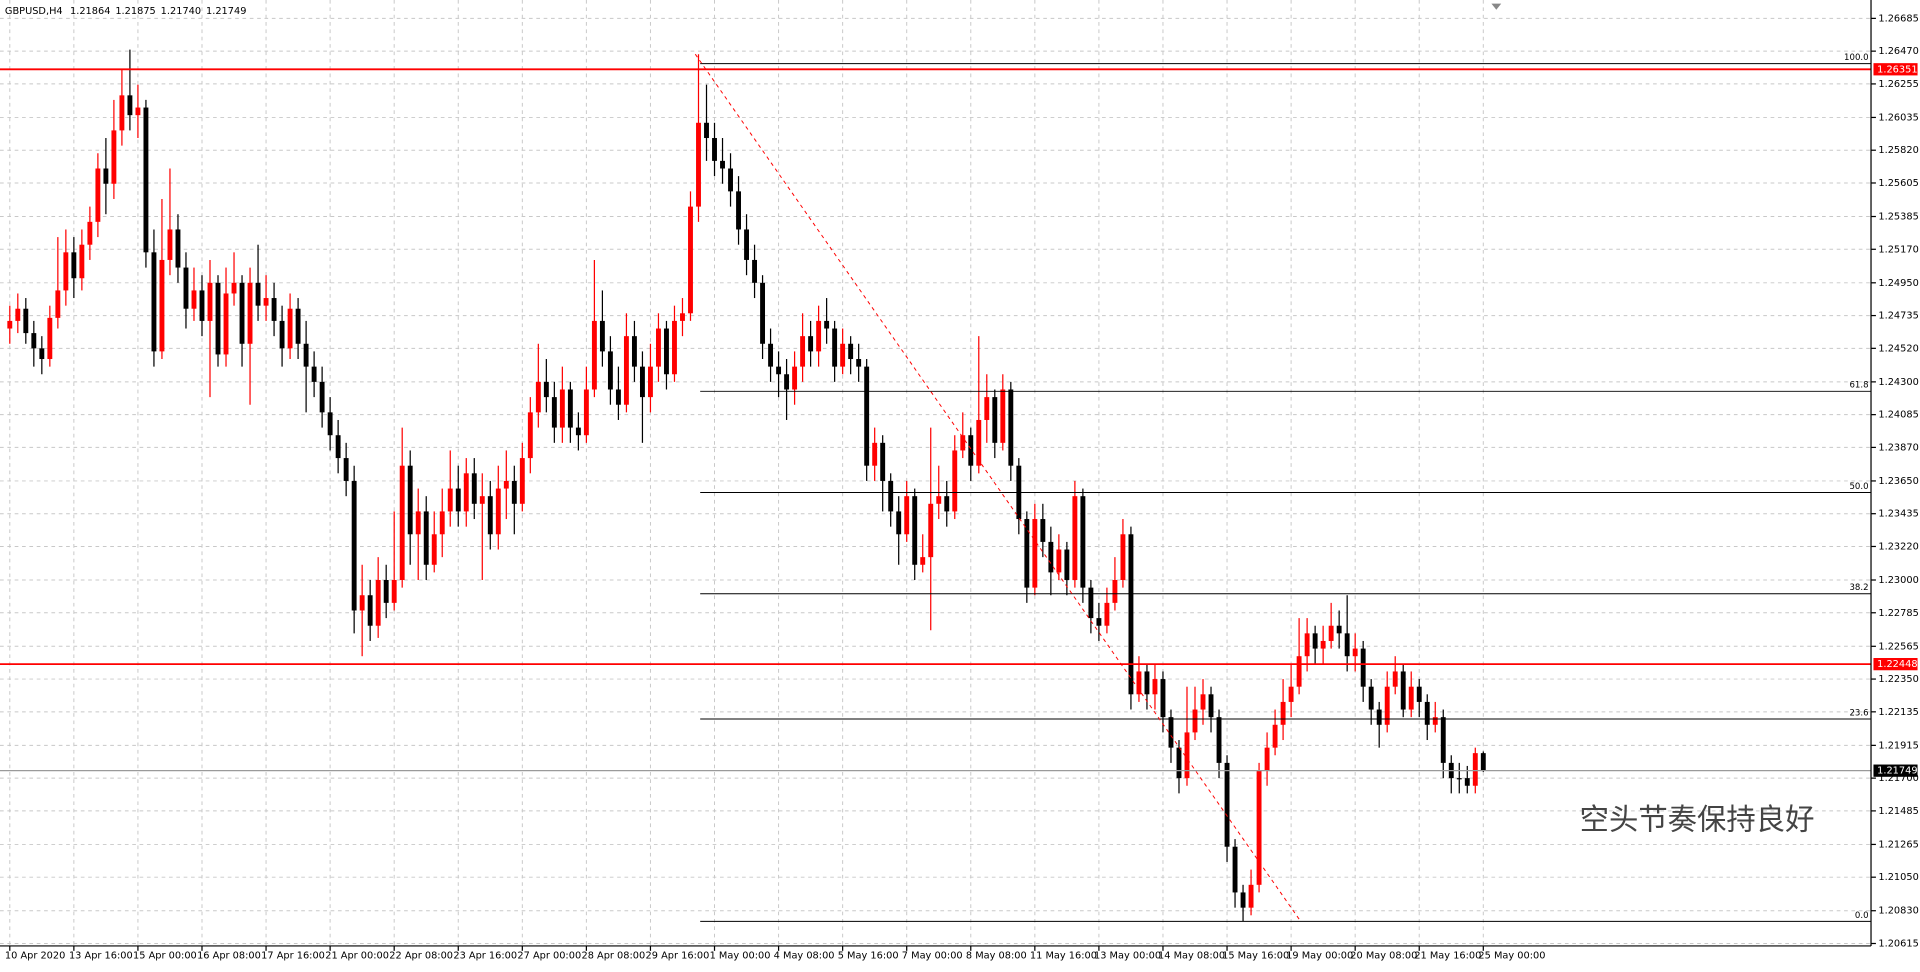 Image resolution: width=1920 pixels, height=972 pixels. What do you see at coordinates (1858, 487) in the screenshot?
I see `fib-label: 50.0` at bounding box center [1858, 487].